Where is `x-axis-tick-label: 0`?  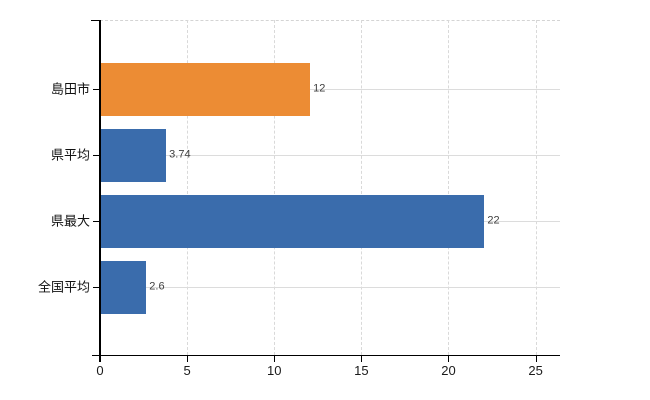 x-axis-tick-label: 0 is located at coordinates (100, 370).